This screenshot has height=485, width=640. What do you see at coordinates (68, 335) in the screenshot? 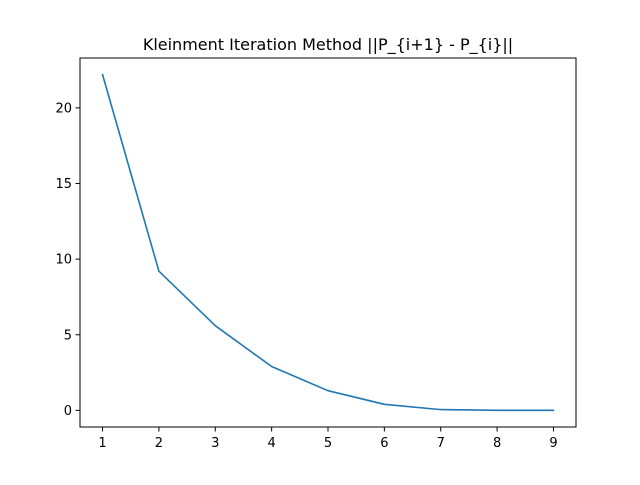
I see `y-tick-label: 5` at bounding box center [68, 335].